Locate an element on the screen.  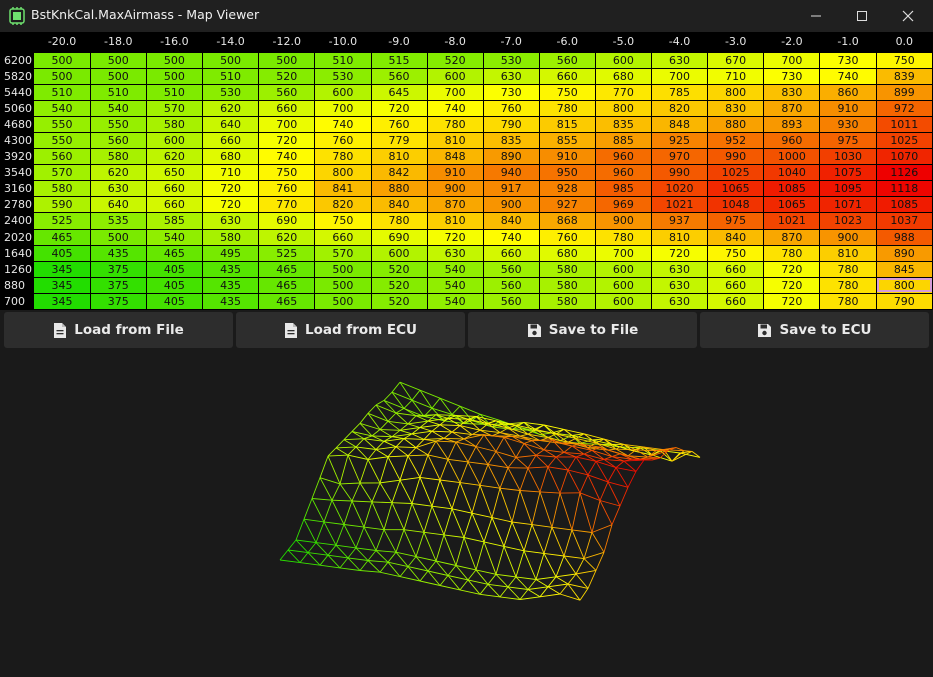
map-cell: 917 is located at coordinates (511, 189).